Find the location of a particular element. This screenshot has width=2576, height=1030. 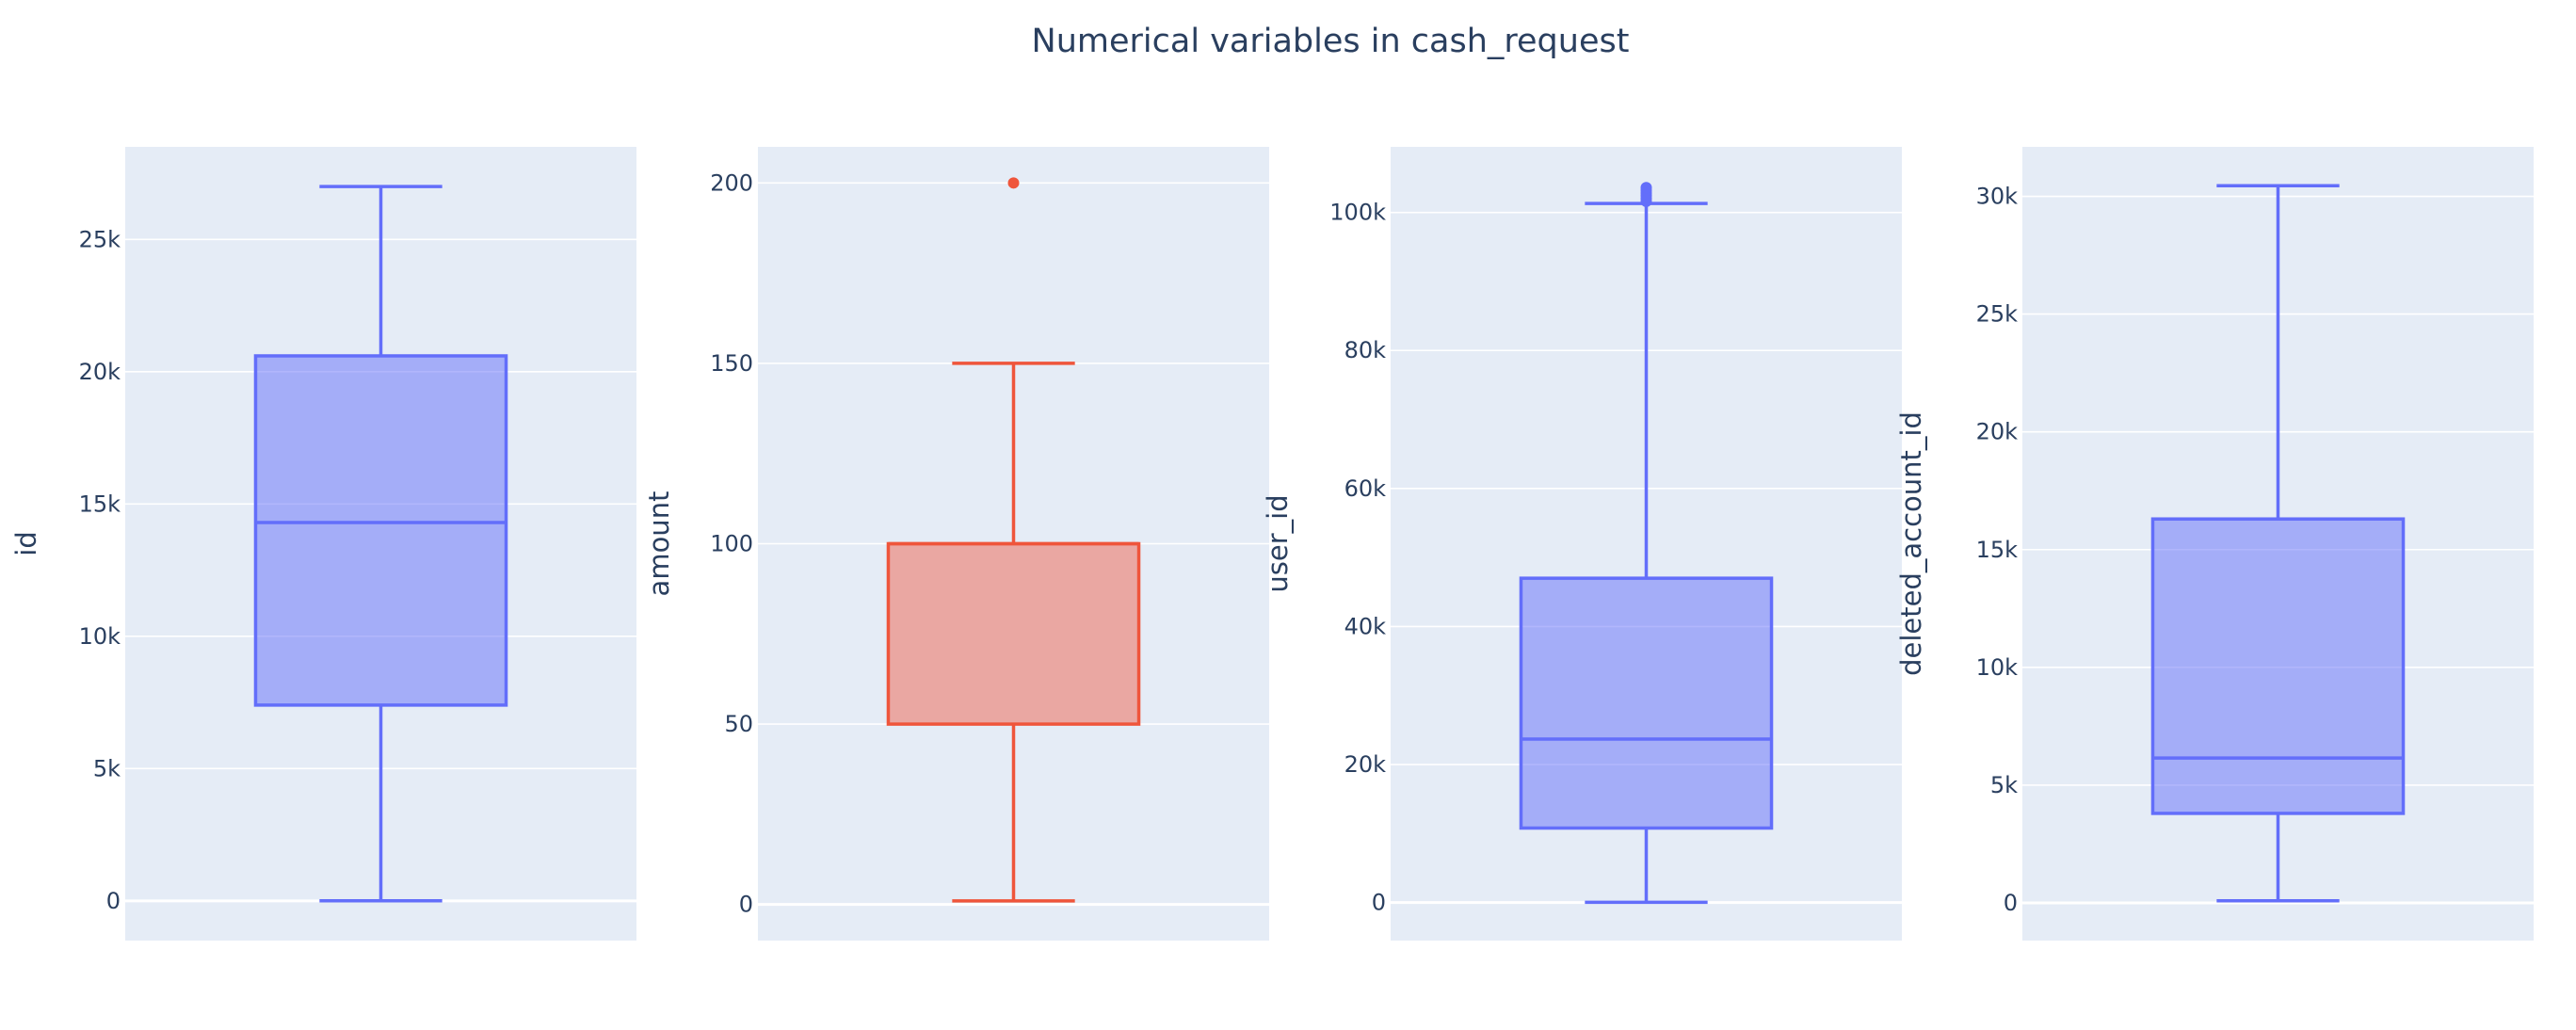

y-tick-label: 150 is located at coordinates (731, 363).